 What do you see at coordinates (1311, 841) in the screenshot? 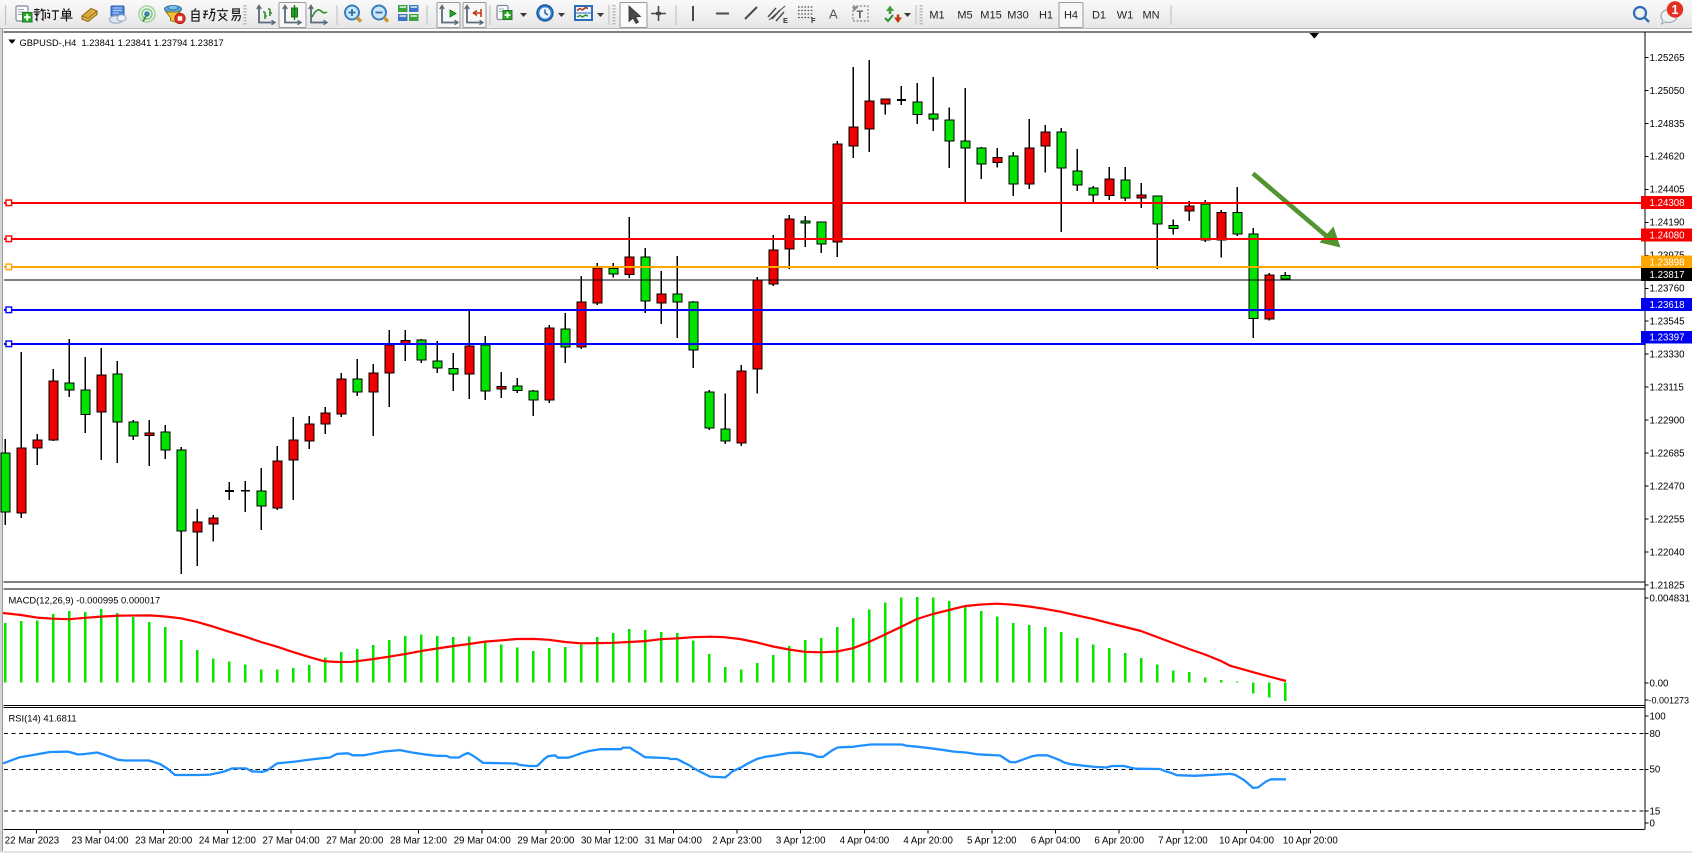
I see `svg-text: 10 Apr 20:00` at bounding box center [1311, 841].